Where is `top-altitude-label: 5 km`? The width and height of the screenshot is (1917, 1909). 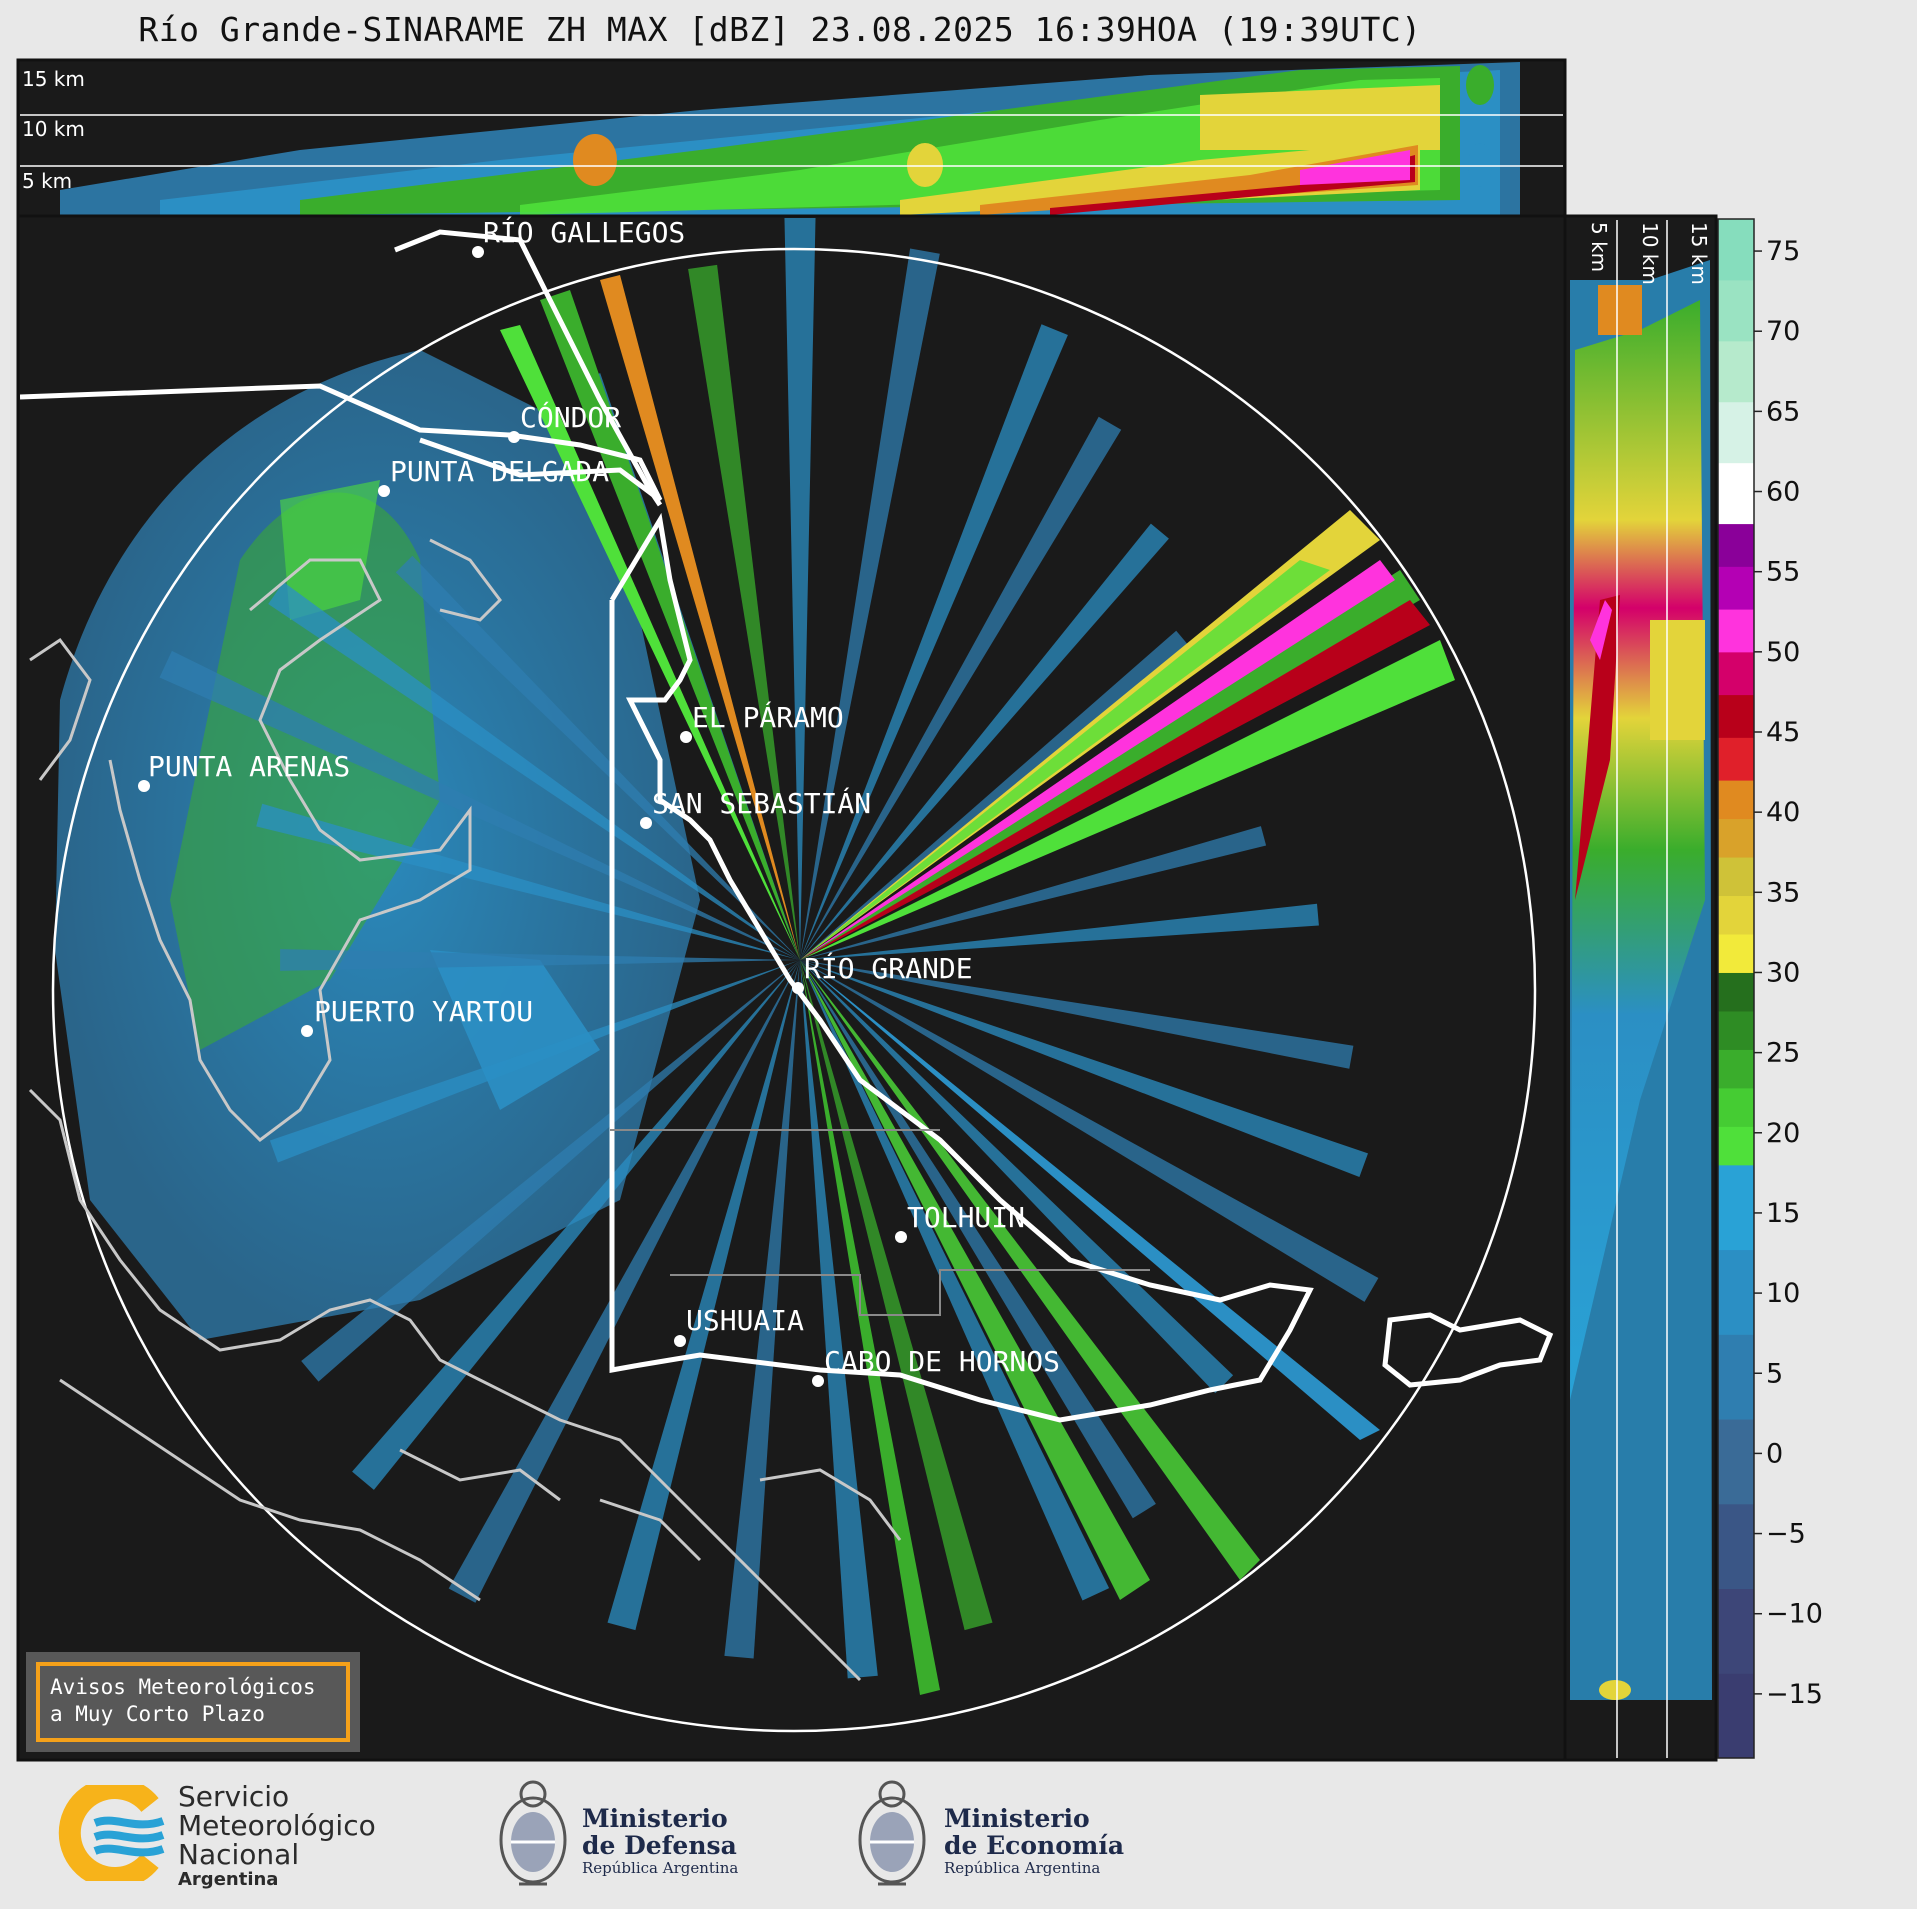
top-altitude-label: 5 km is located at coordinates (47, 181).